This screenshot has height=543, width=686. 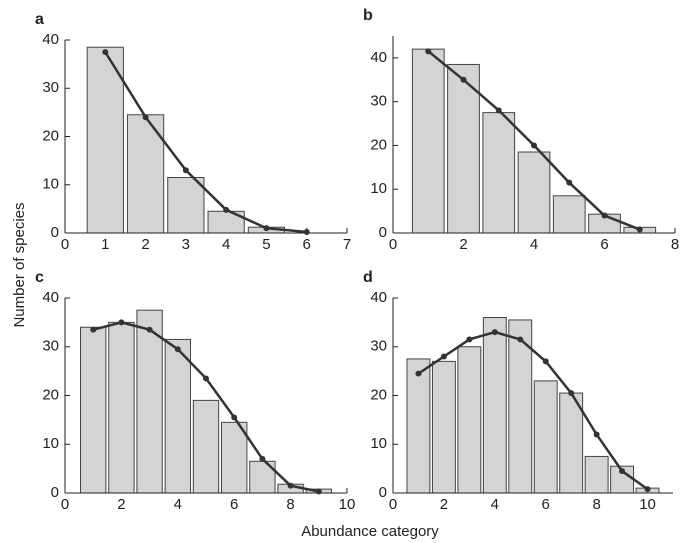 What do you see at coordinates (39, 277) in the screenshot?
I see `panel-letter: c` at bounding box center [39, 277].